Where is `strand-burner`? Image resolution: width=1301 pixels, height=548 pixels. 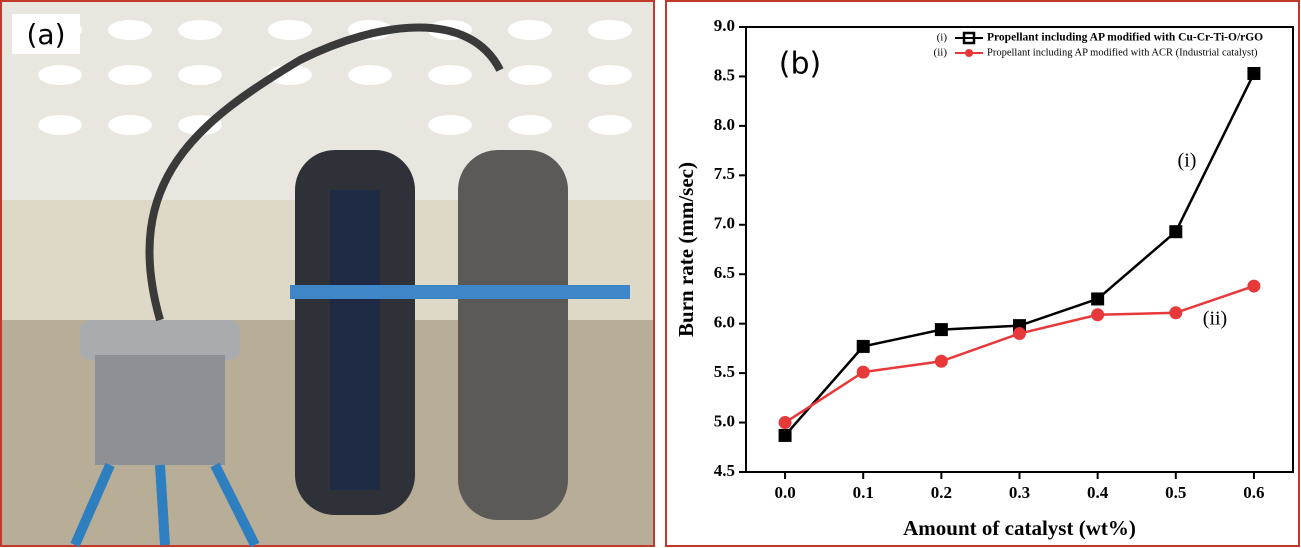
strand-burner is located at coordinates (160, 410).